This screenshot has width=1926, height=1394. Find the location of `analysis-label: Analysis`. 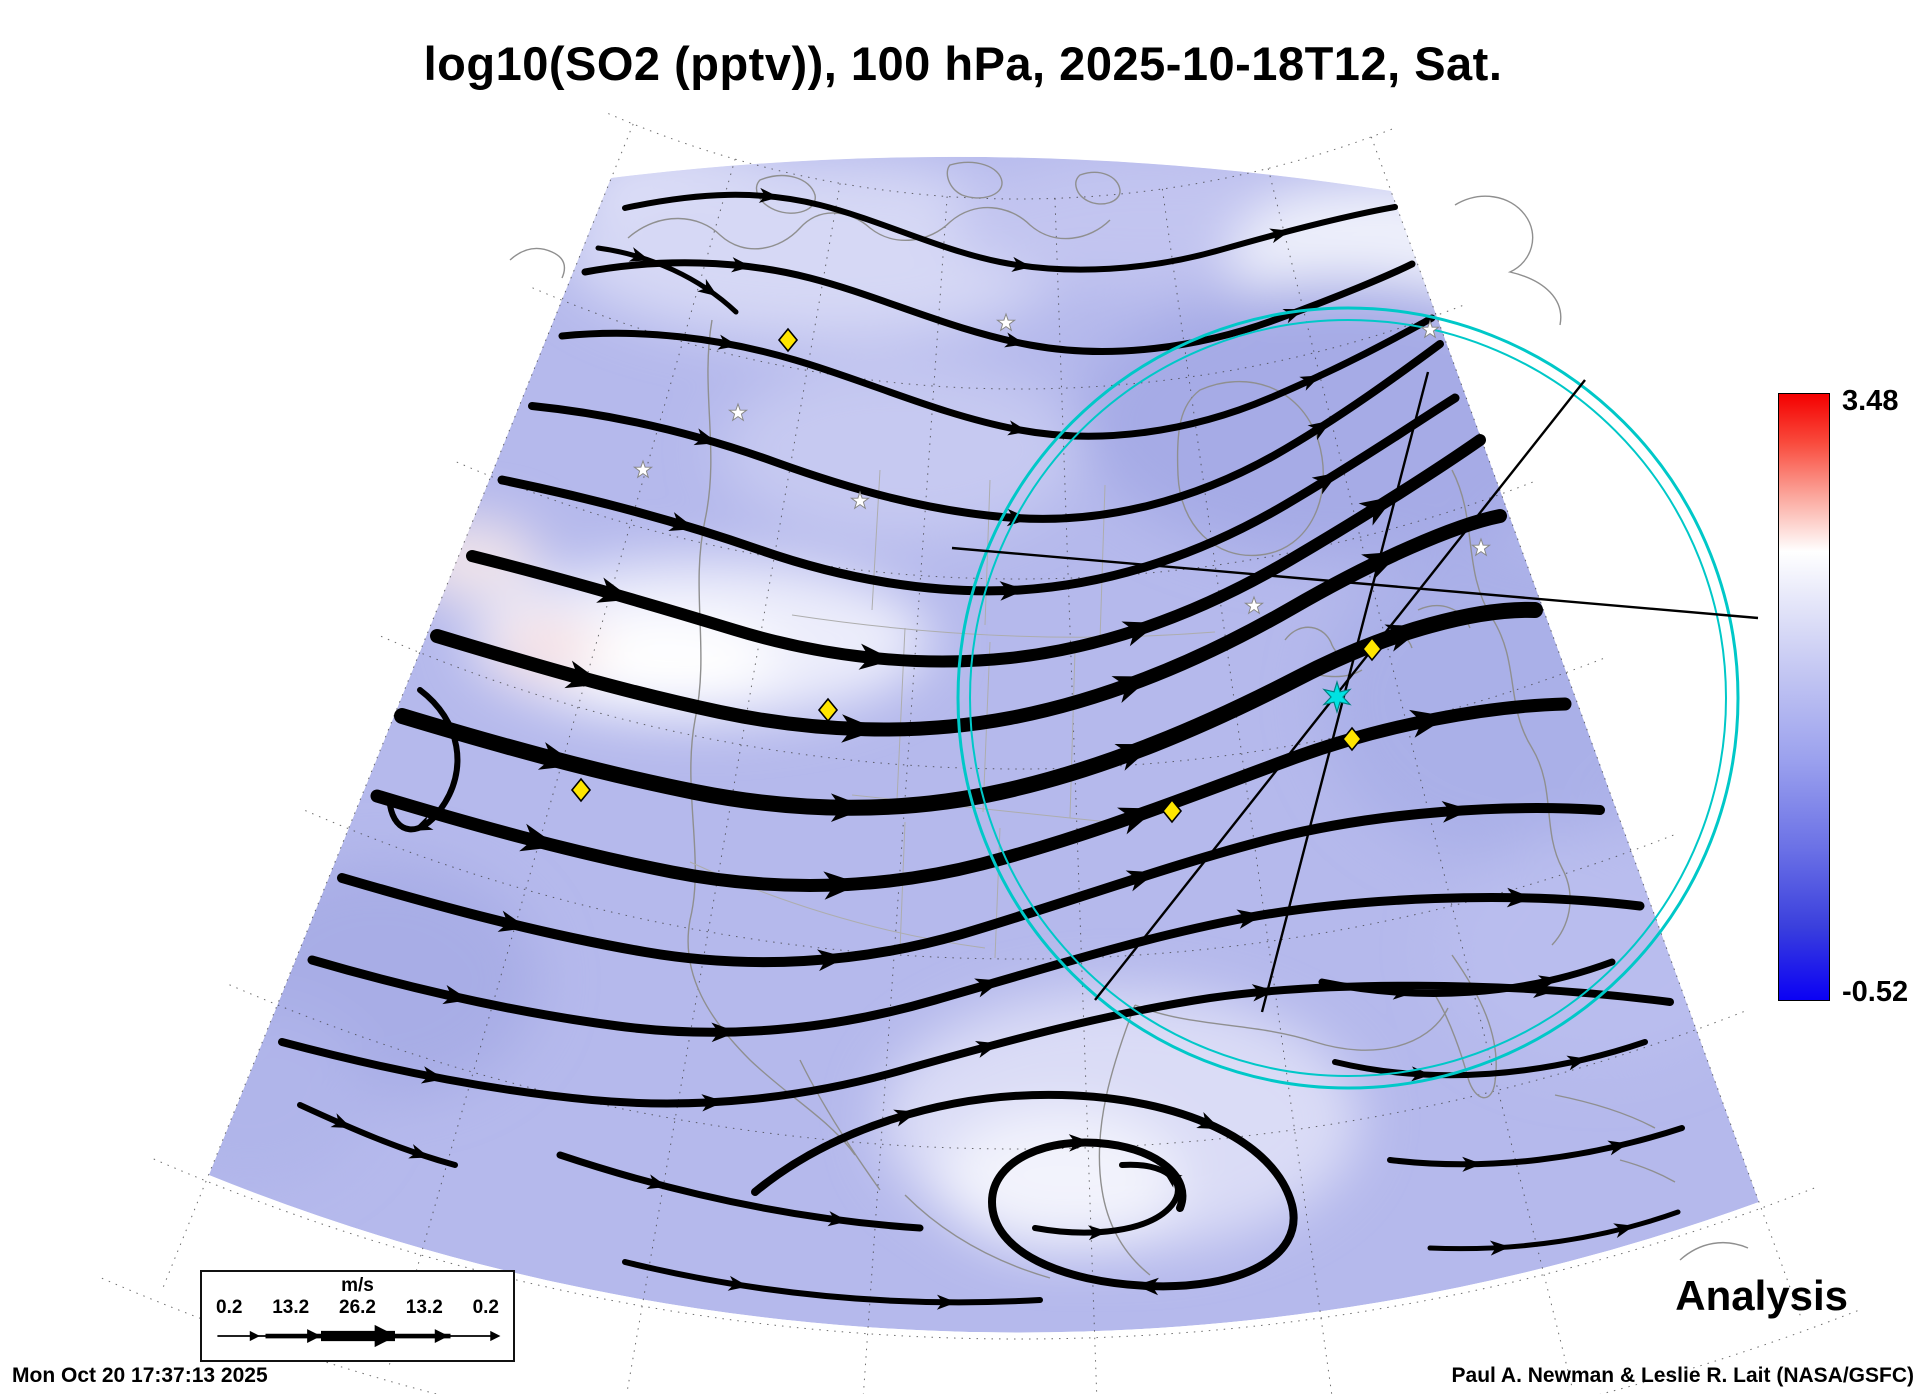

analysis-label: Analysis is located at coordinates (1761, 1295).